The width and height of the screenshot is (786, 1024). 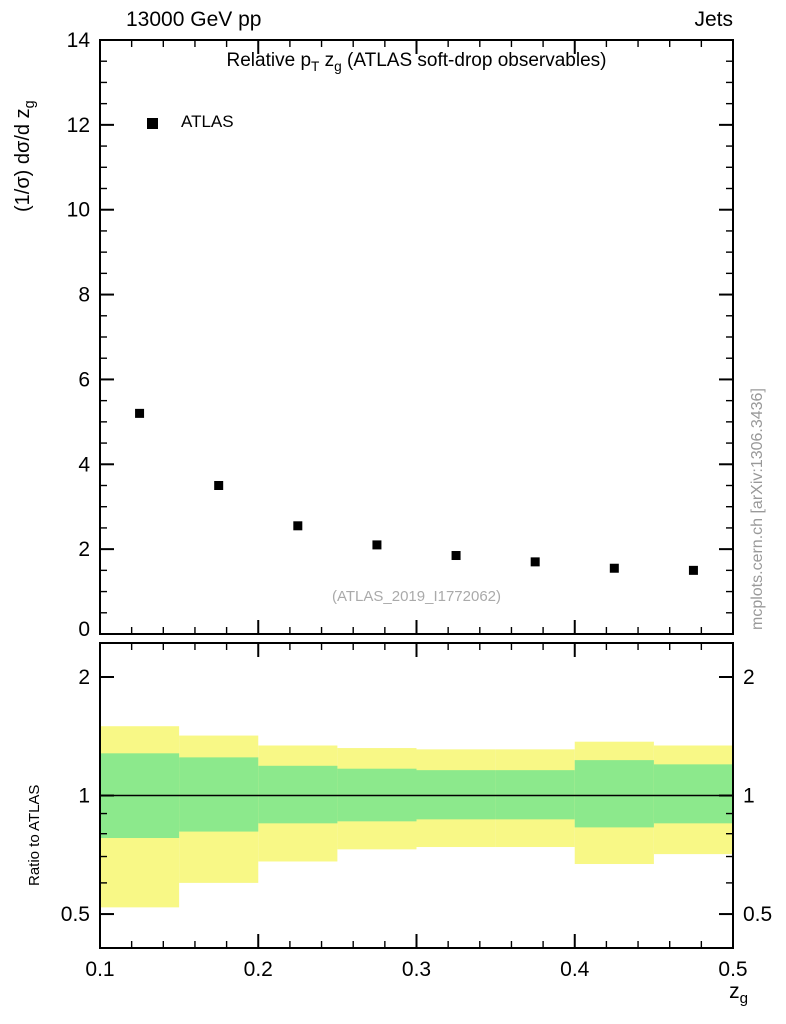 I want to click on legend-marker-square-icon, so click(x=152, y=123).